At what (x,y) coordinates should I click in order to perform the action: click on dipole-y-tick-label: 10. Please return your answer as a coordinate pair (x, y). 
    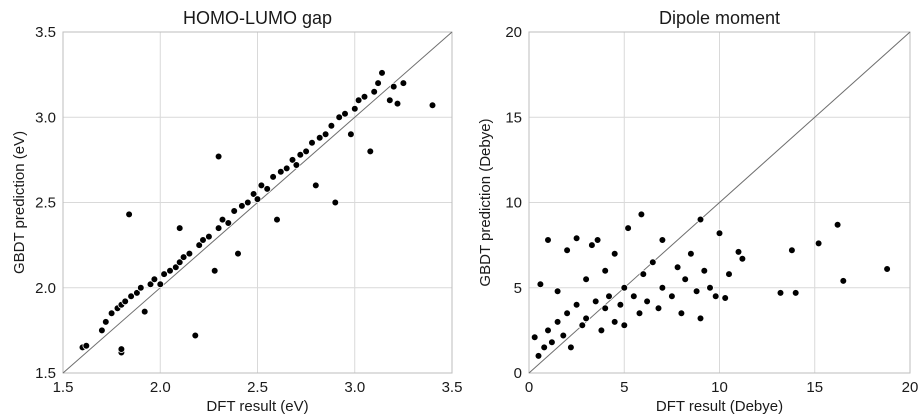
    Looking at the image, I should click on (513, 203).